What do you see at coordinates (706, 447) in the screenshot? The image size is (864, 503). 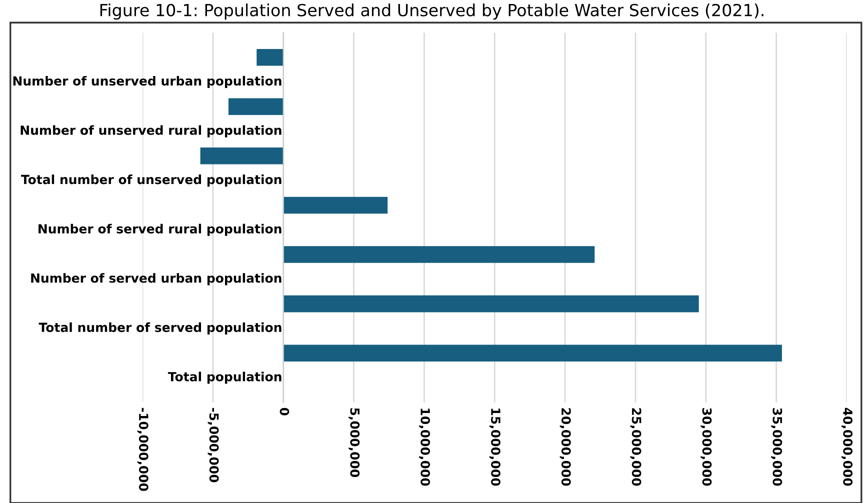 I see `x-tick-label: 30,000,000` at bounding box center [706, 447].